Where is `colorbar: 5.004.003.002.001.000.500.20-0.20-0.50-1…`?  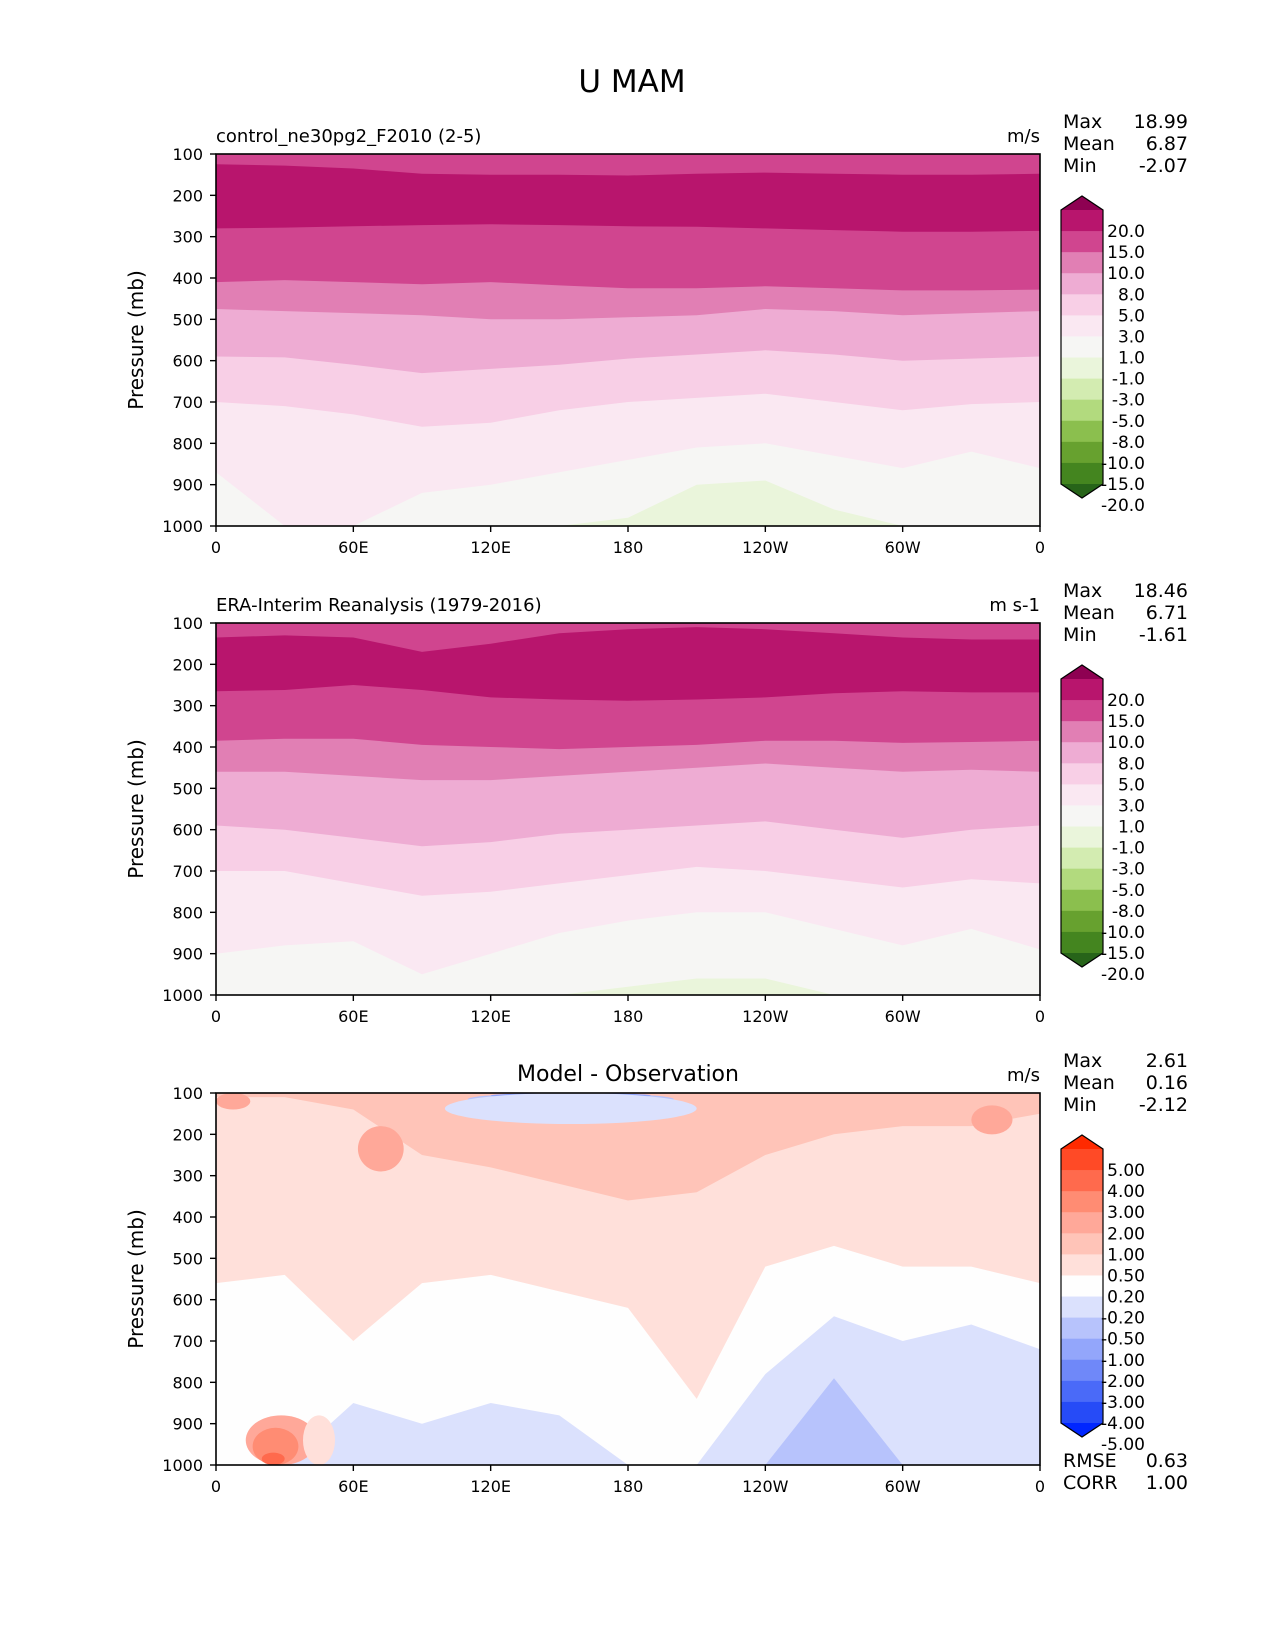 colorbar: 5.004.003.002.001.000.500.20-0.20-0.50-1… is located at coordinates (1102, 1294).